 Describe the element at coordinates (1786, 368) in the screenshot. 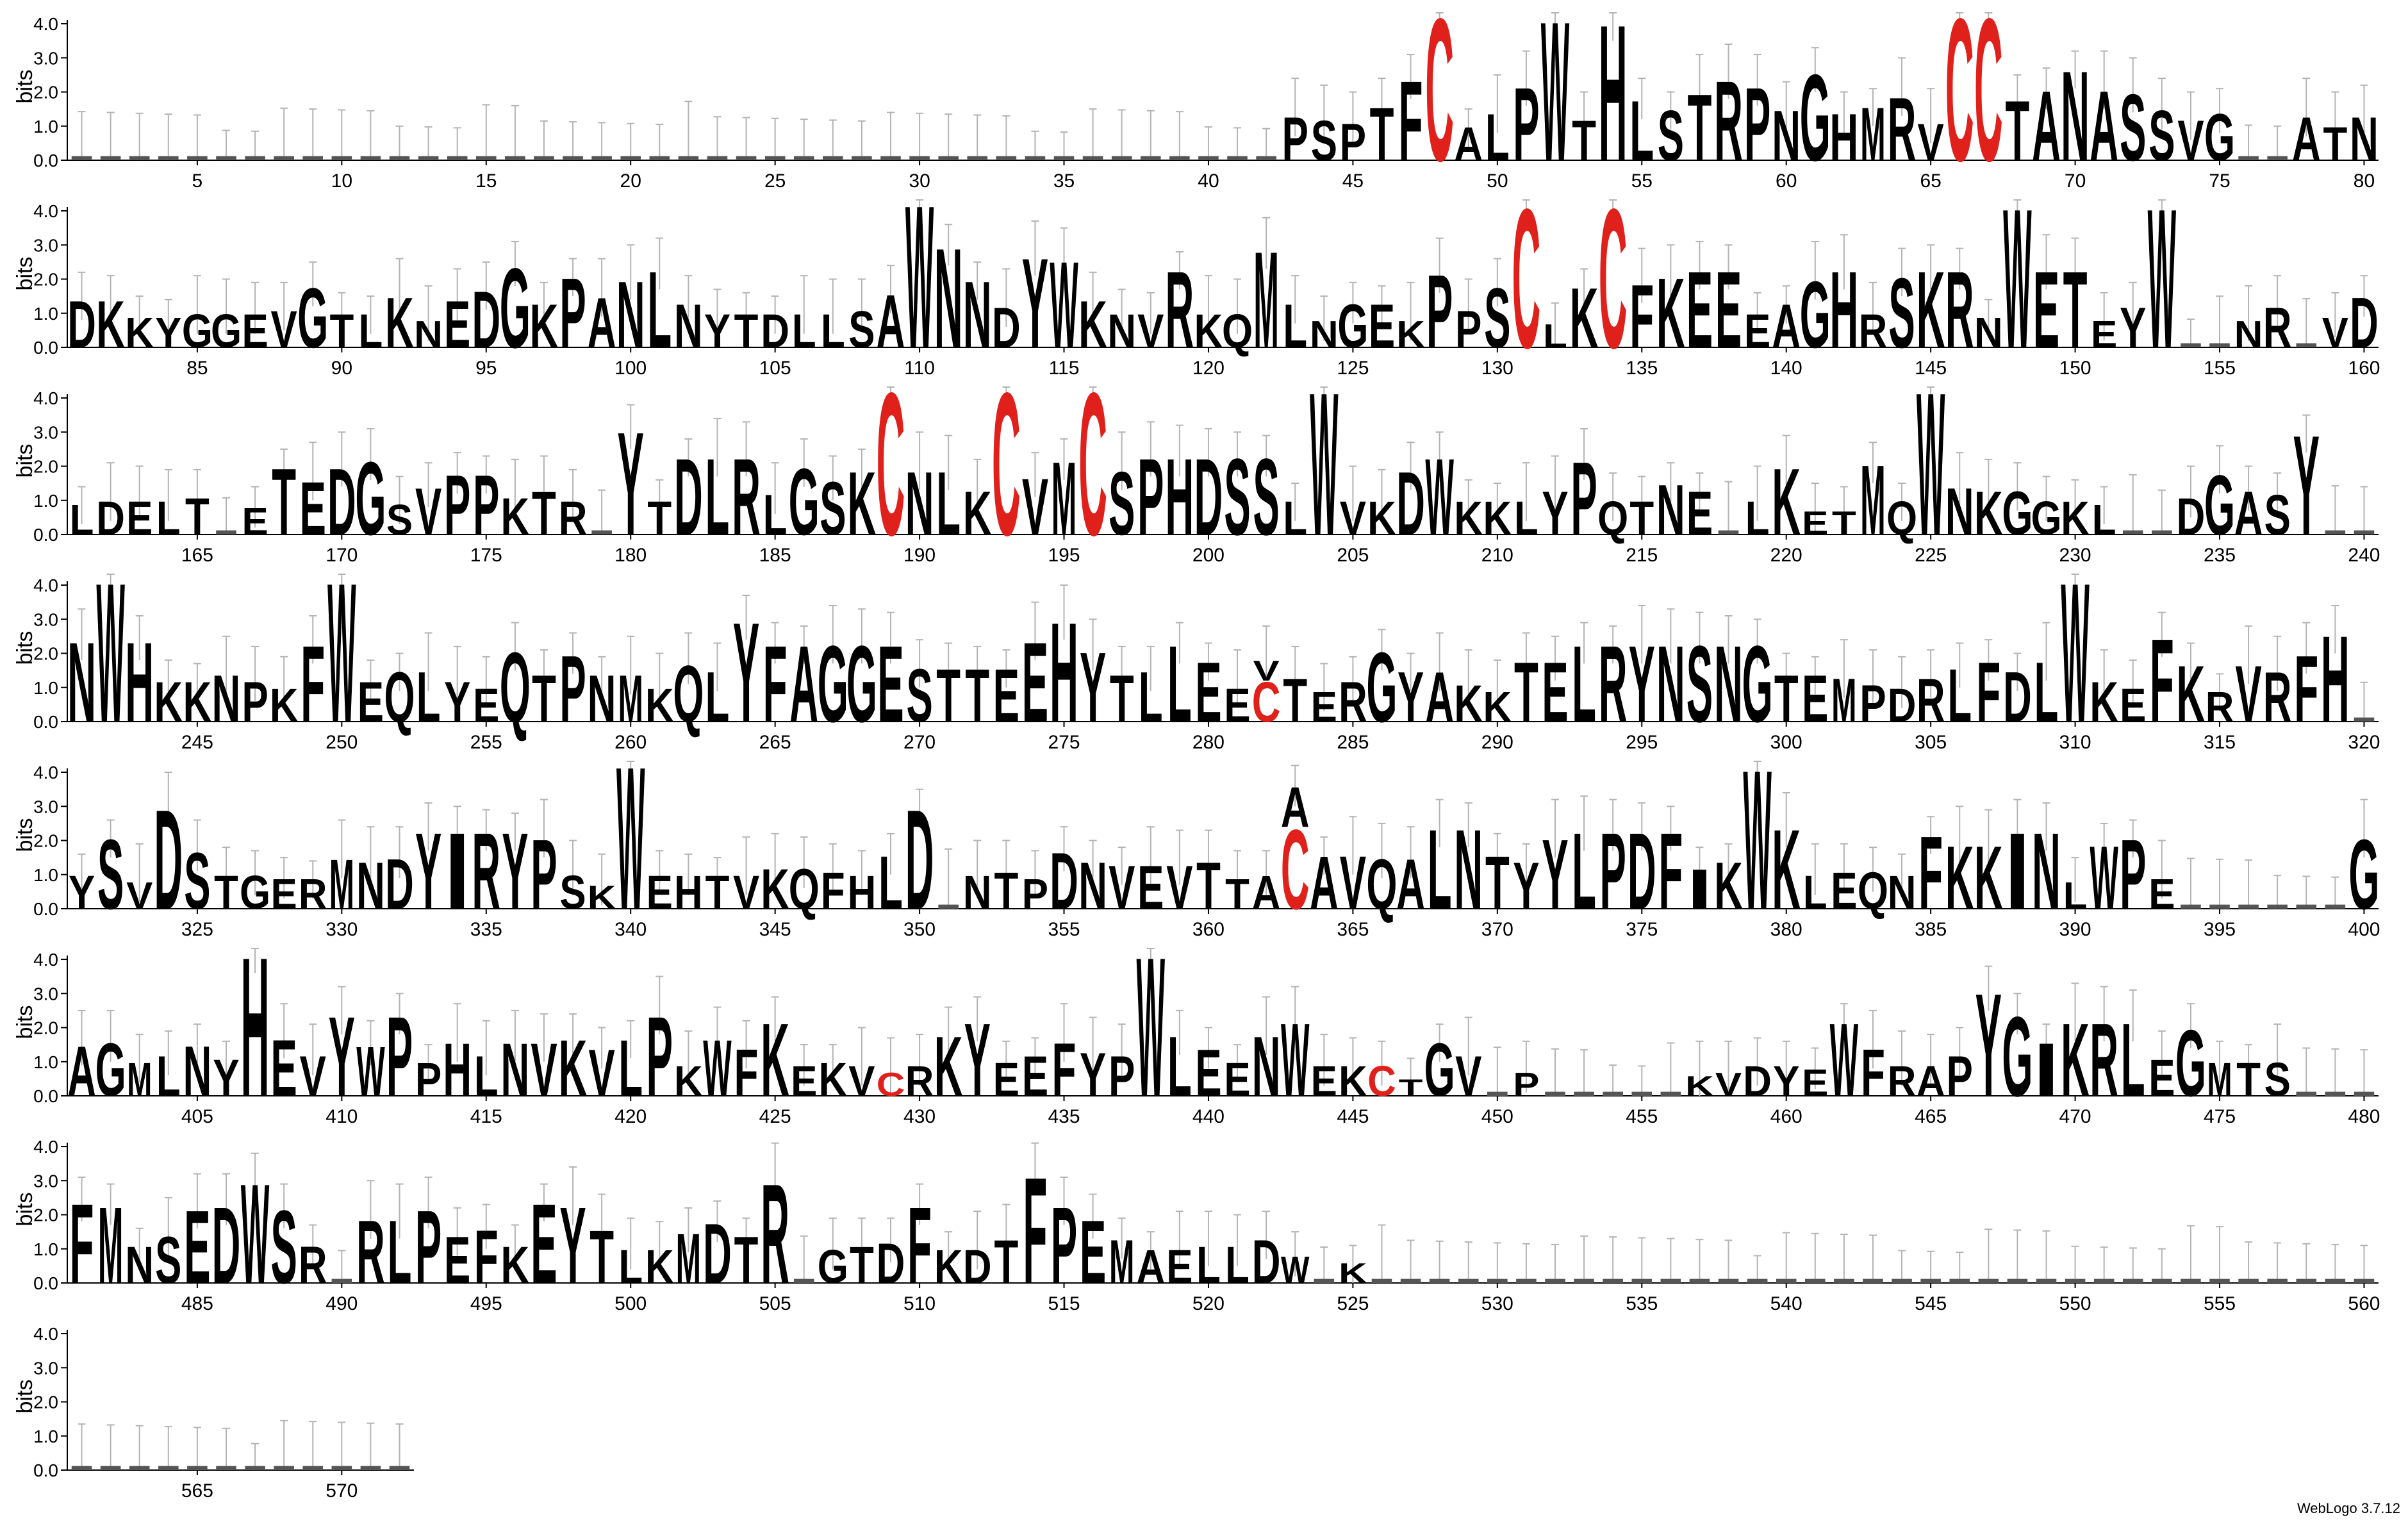

I see `x-tick-label: 140` at that location.